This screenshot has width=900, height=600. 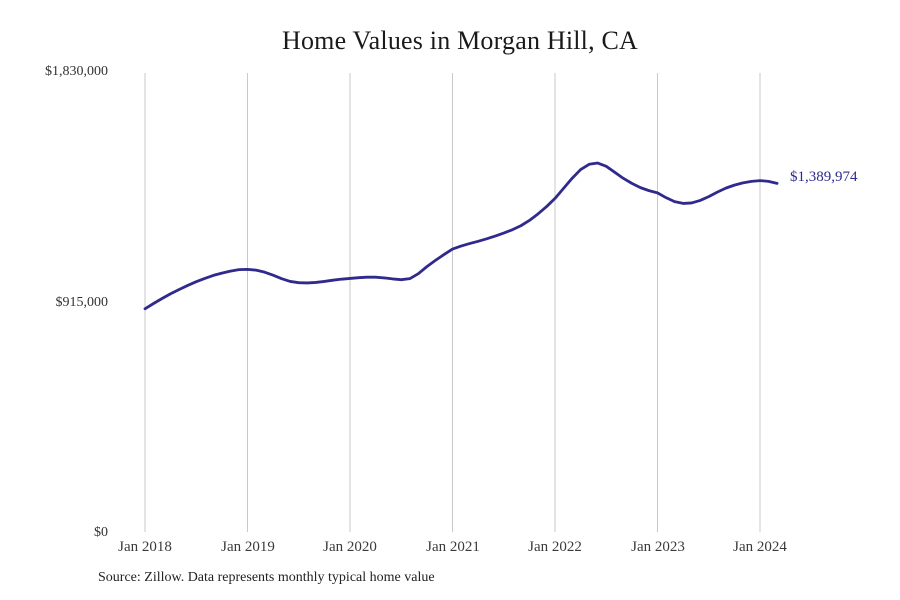 I want to click on x-axis-tick-label-2023: Jan 2023, so click(x=658, y=547).